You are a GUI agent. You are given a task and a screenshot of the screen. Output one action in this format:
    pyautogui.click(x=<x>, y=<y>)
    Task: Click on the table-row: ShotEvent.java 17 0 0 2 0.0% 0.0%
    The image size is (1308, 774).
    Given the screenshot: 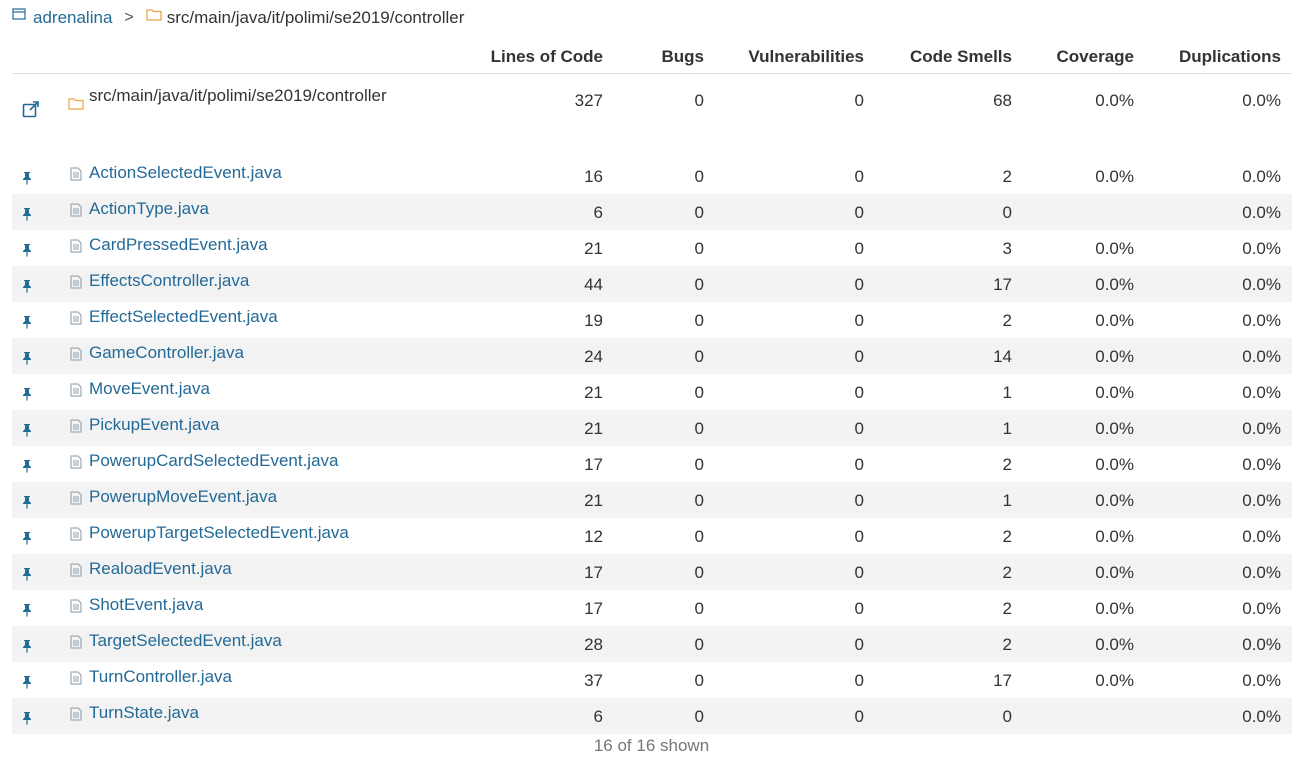 What is the action you would take?
    pyautogui.click(x=652, y=608)
    